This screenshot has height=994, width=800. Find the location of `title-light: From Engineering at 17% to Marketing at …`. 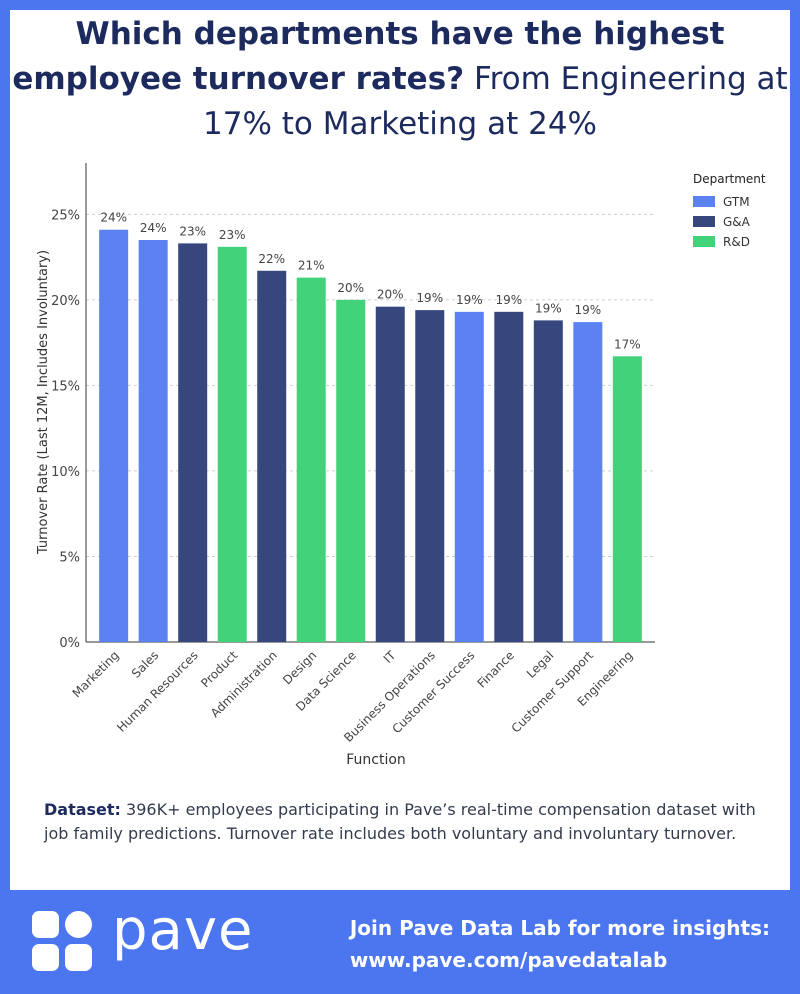

title-light: From Engineering at 17% to Marketing at … is located at coordinates (495, 101).